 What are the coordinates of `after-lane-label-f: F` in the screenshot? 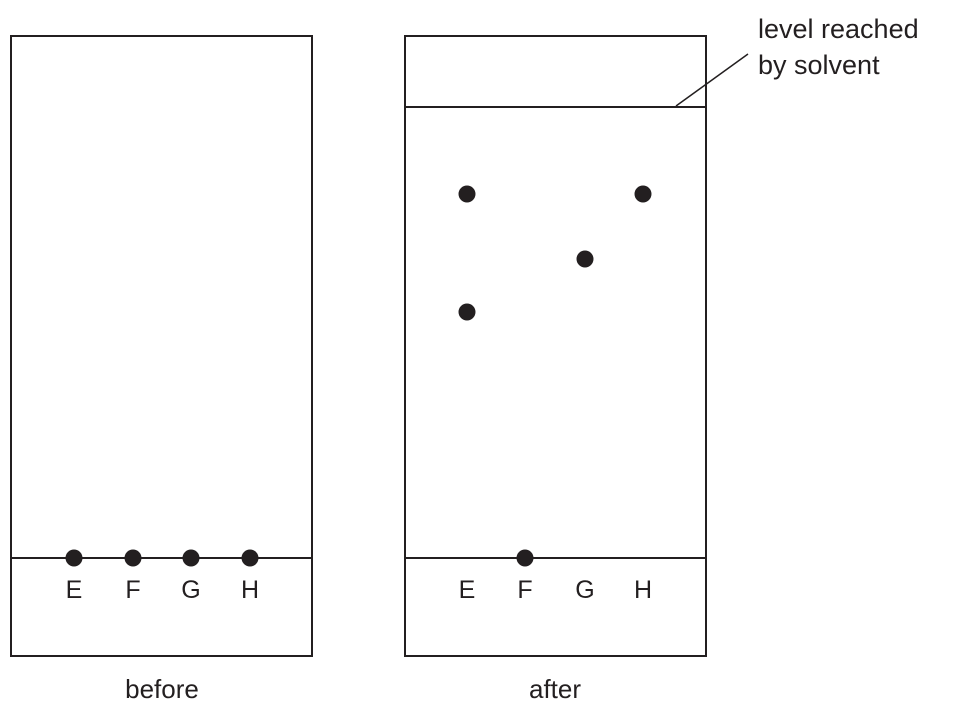 It's located at (524, 590).